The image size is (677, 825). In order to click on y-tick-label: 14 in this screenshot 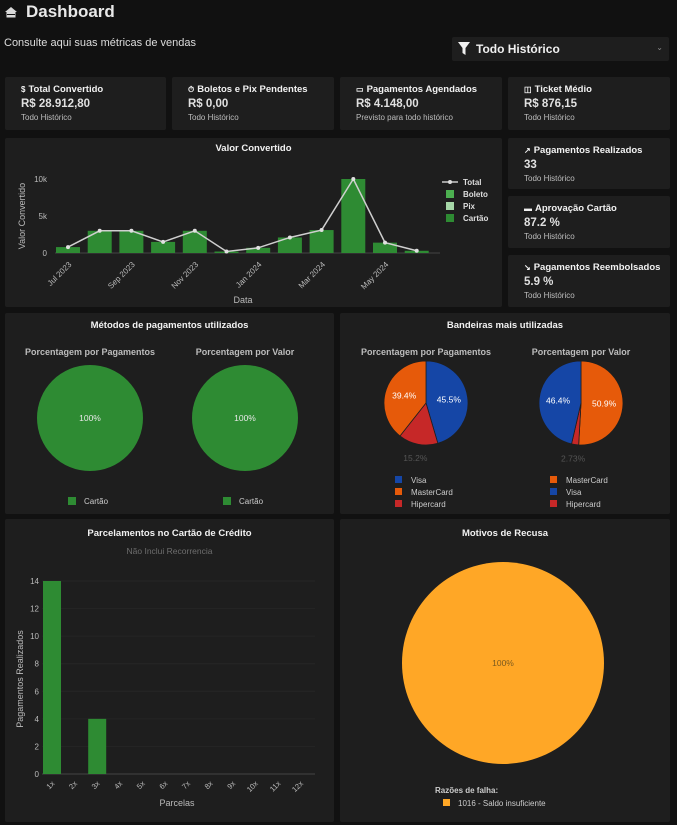, I will do `click(34, 581)`.